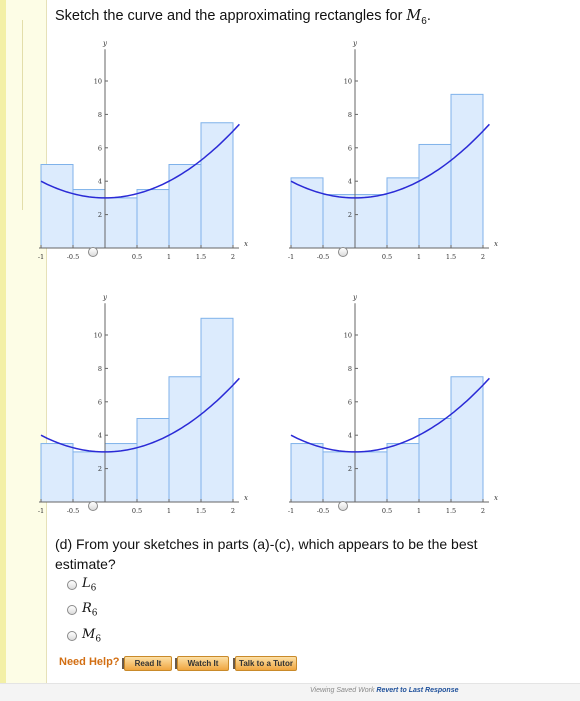 The height and width of the screenshot is (701, 580). What do you see at coordinates (3, 350) in the screenshot?
I see `margin-accent-stripe` at bounding box center [3, 350].